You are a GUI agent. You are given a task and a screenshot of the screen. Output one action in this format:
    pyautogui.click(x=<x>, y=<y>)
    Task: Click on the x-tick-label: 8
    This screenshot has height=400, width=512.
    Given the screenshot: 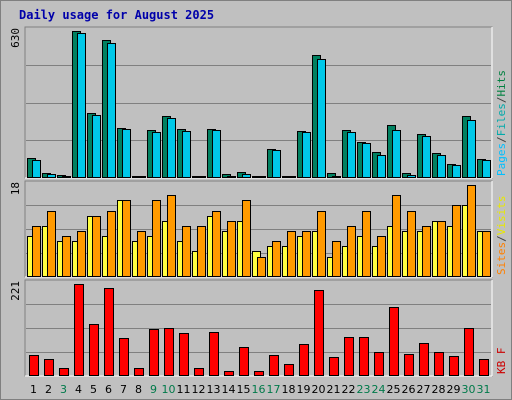 What is the action you would take?
    pyautogui.click(x=138, y=389)
    